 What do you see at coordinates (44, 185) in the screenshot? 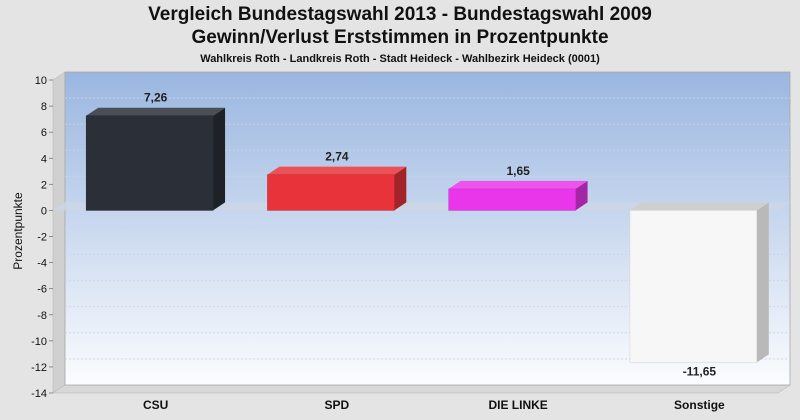
I see `y-tick-label: 2` at bounding box center [44, 185].